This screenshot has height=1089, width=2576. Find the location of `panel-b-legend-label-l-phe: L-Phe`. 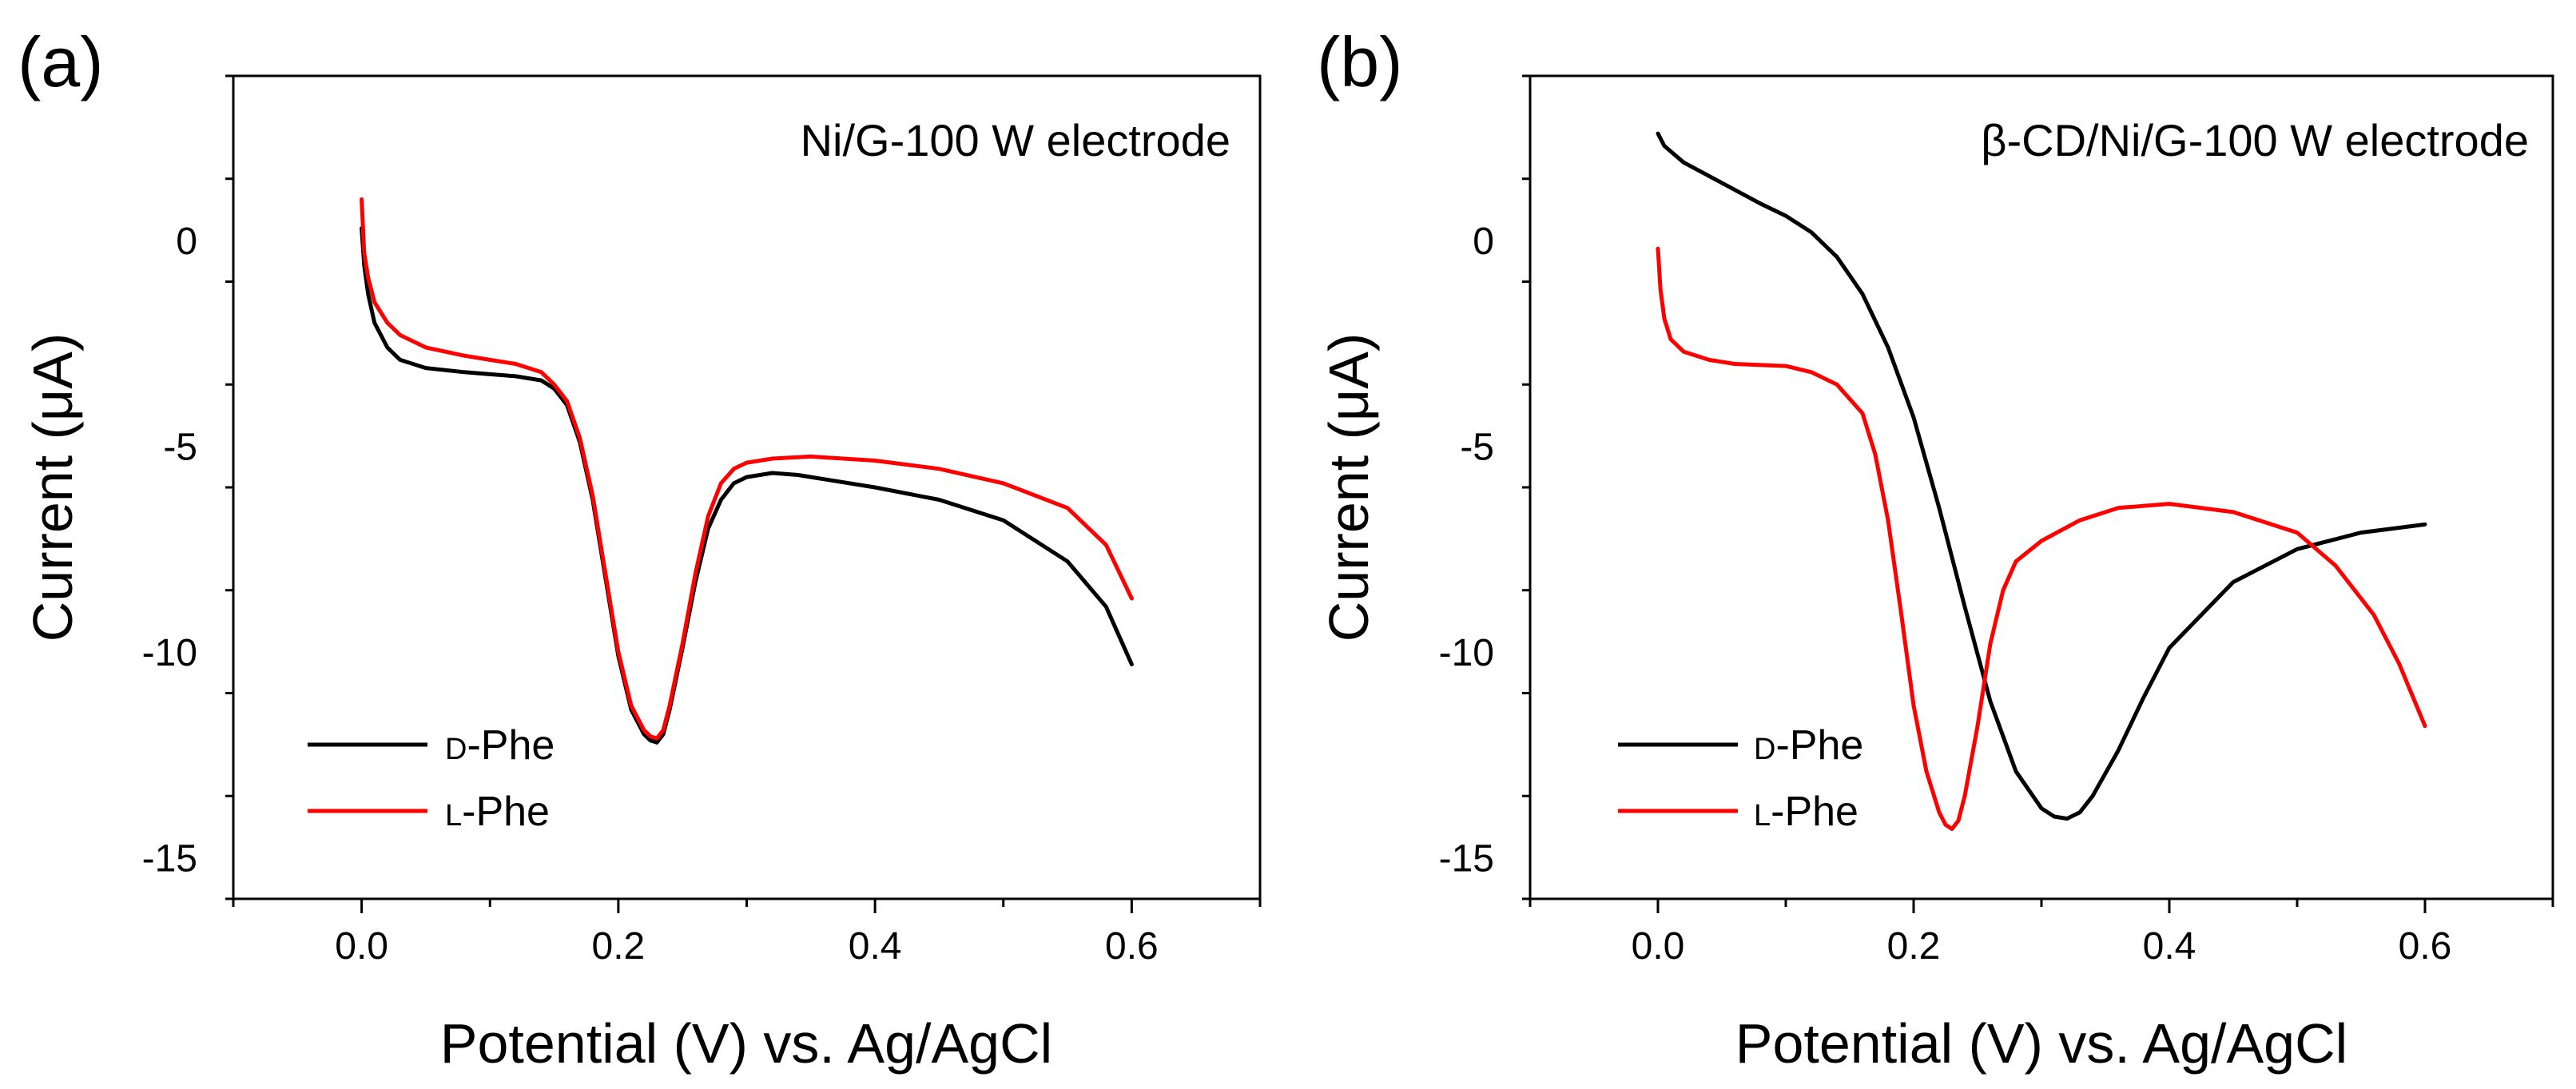

panel-b-legend-label-l-phe: L-Phe is located at coordinates (1806, 812).